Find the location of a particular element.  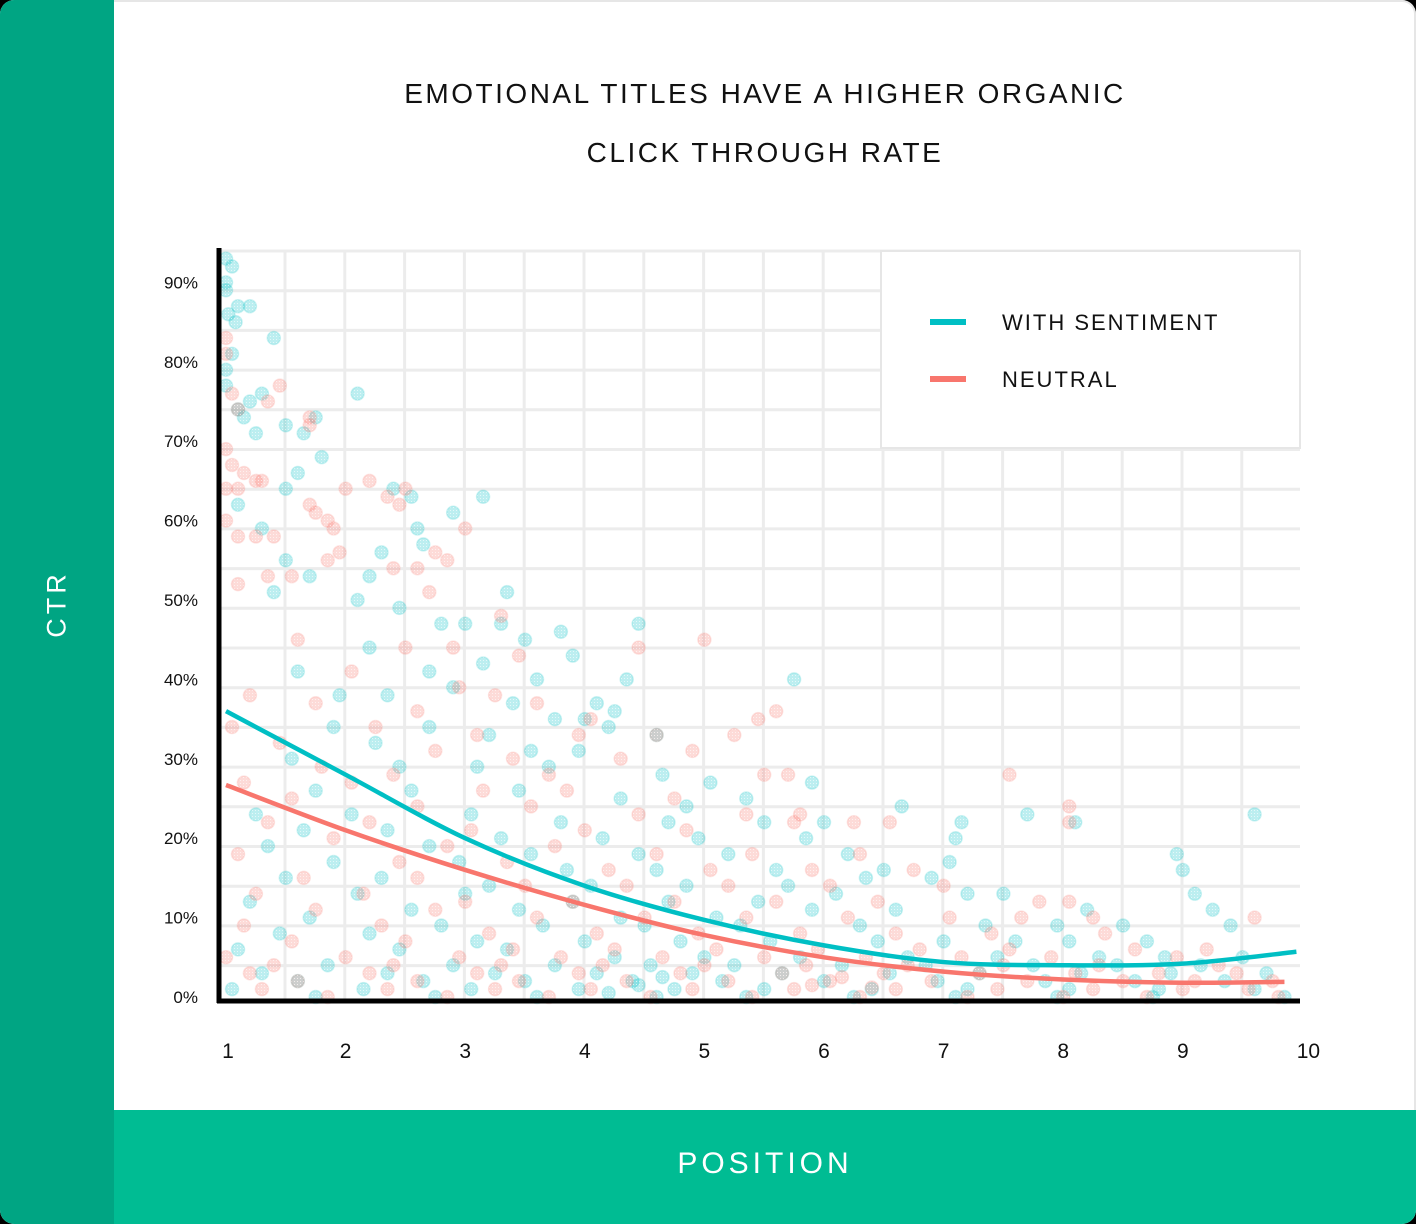

legend-label: NEUTRAL is located at coordinates (1060, 379).